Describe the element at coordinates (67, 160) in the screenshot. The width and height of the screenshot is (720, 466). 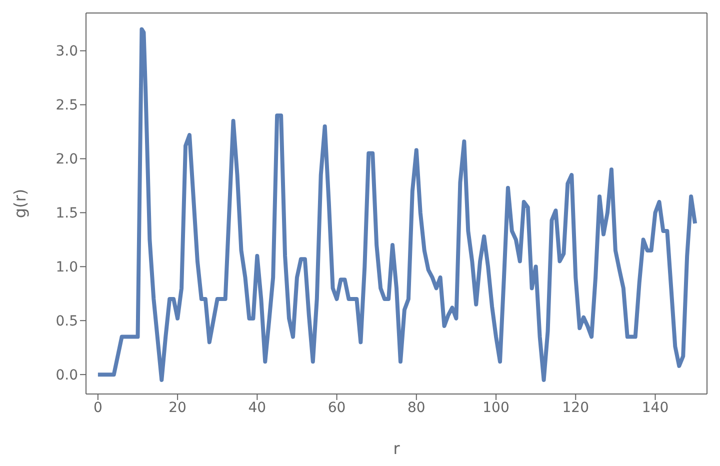
I see `y-tick-label: 2.0` at that location.